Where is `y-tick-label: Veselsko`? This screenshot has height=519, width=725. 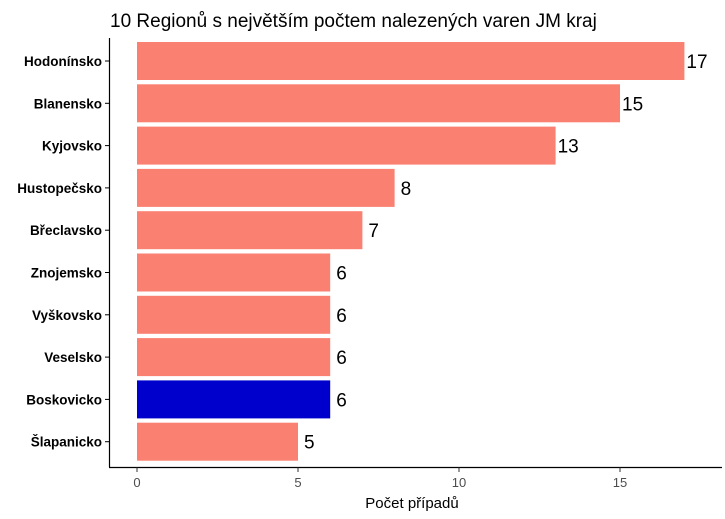 y-tick-label: Veselsko is located at coordinates (73, 357).